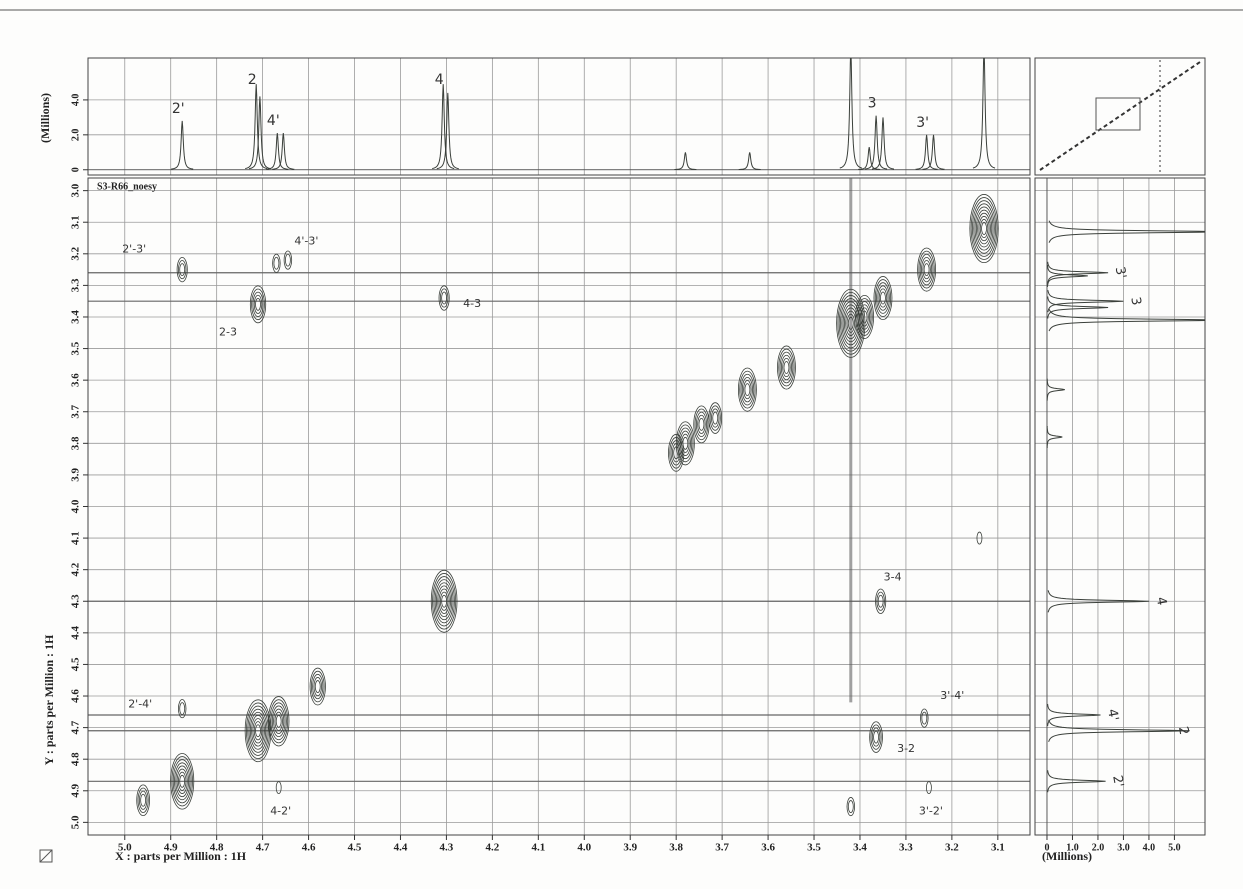 The width and height of the screenshot is (1243, 889). Describe the element at coordinates (1112, 715) in the screenshot. I see `side-peak-label: 4'` at that location.